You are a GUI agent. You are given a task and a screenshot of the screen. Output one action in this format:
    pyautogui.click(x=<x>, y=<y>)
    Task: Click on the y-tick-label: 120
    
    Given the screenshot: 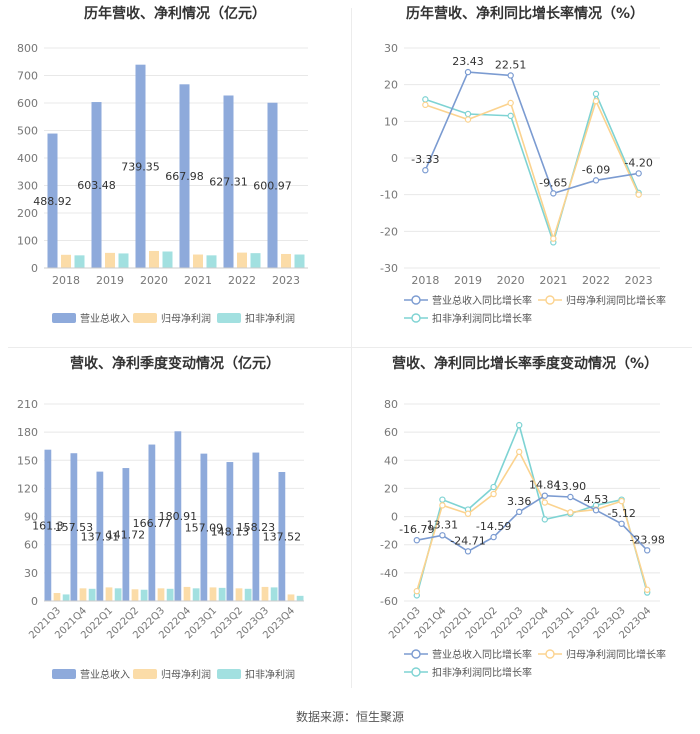 What is the action you would take?
    pyautogui.click(x=27, y=488)
    